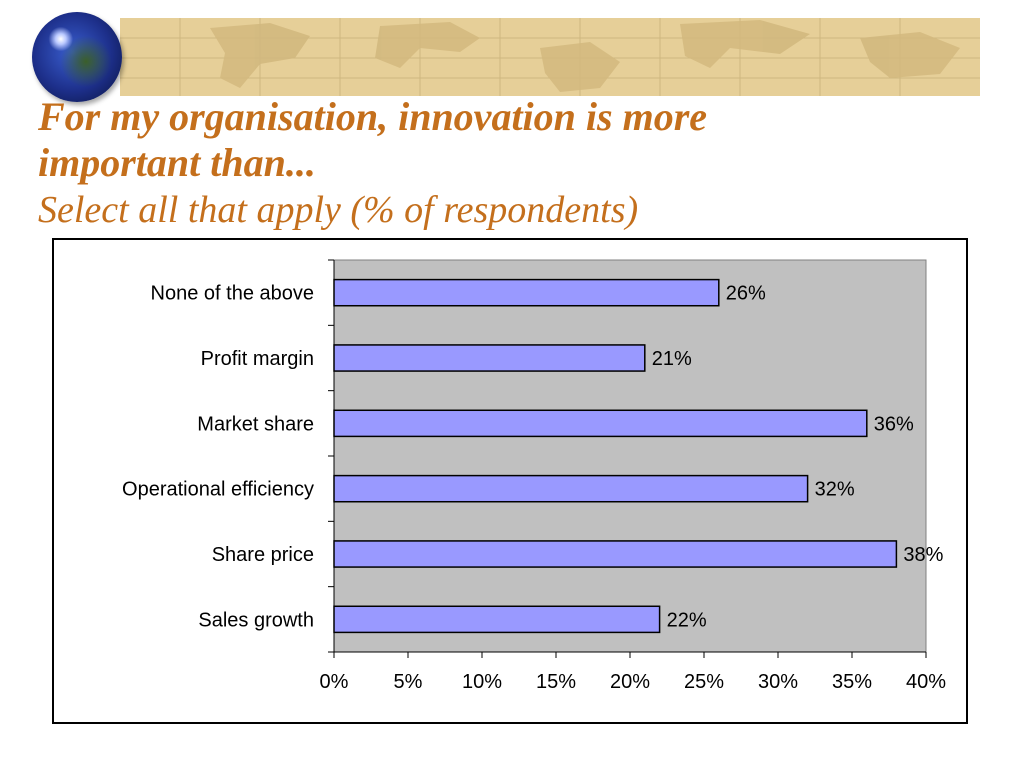 This screenshot has height=768, width=1024. What do you see at coordinates (263, 555) in the screenshot?
I see `category-label: Share price` at bounding box center [263, 555].